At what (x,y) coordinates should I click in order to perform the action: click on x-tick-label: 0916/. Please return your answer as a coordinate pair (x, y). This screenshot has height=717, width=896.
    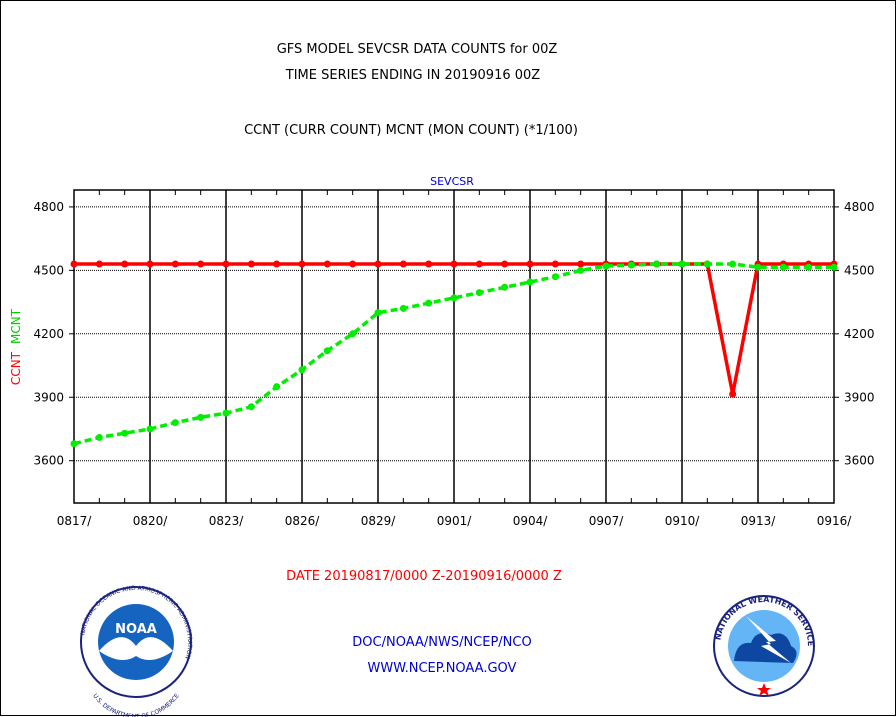
    Looking at the image, I should click on (835, 521).